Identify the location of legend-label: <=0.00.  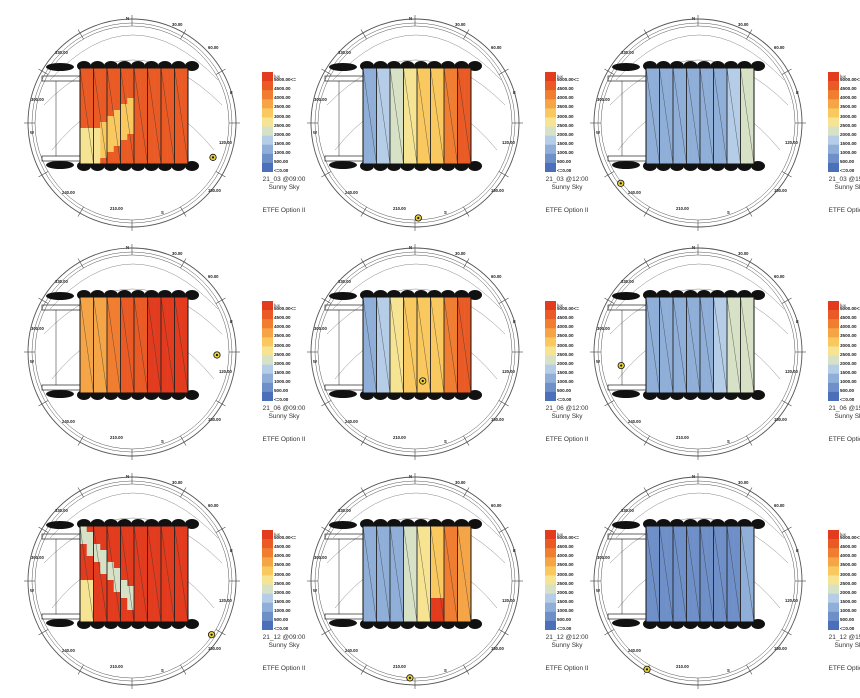
(564, 171).